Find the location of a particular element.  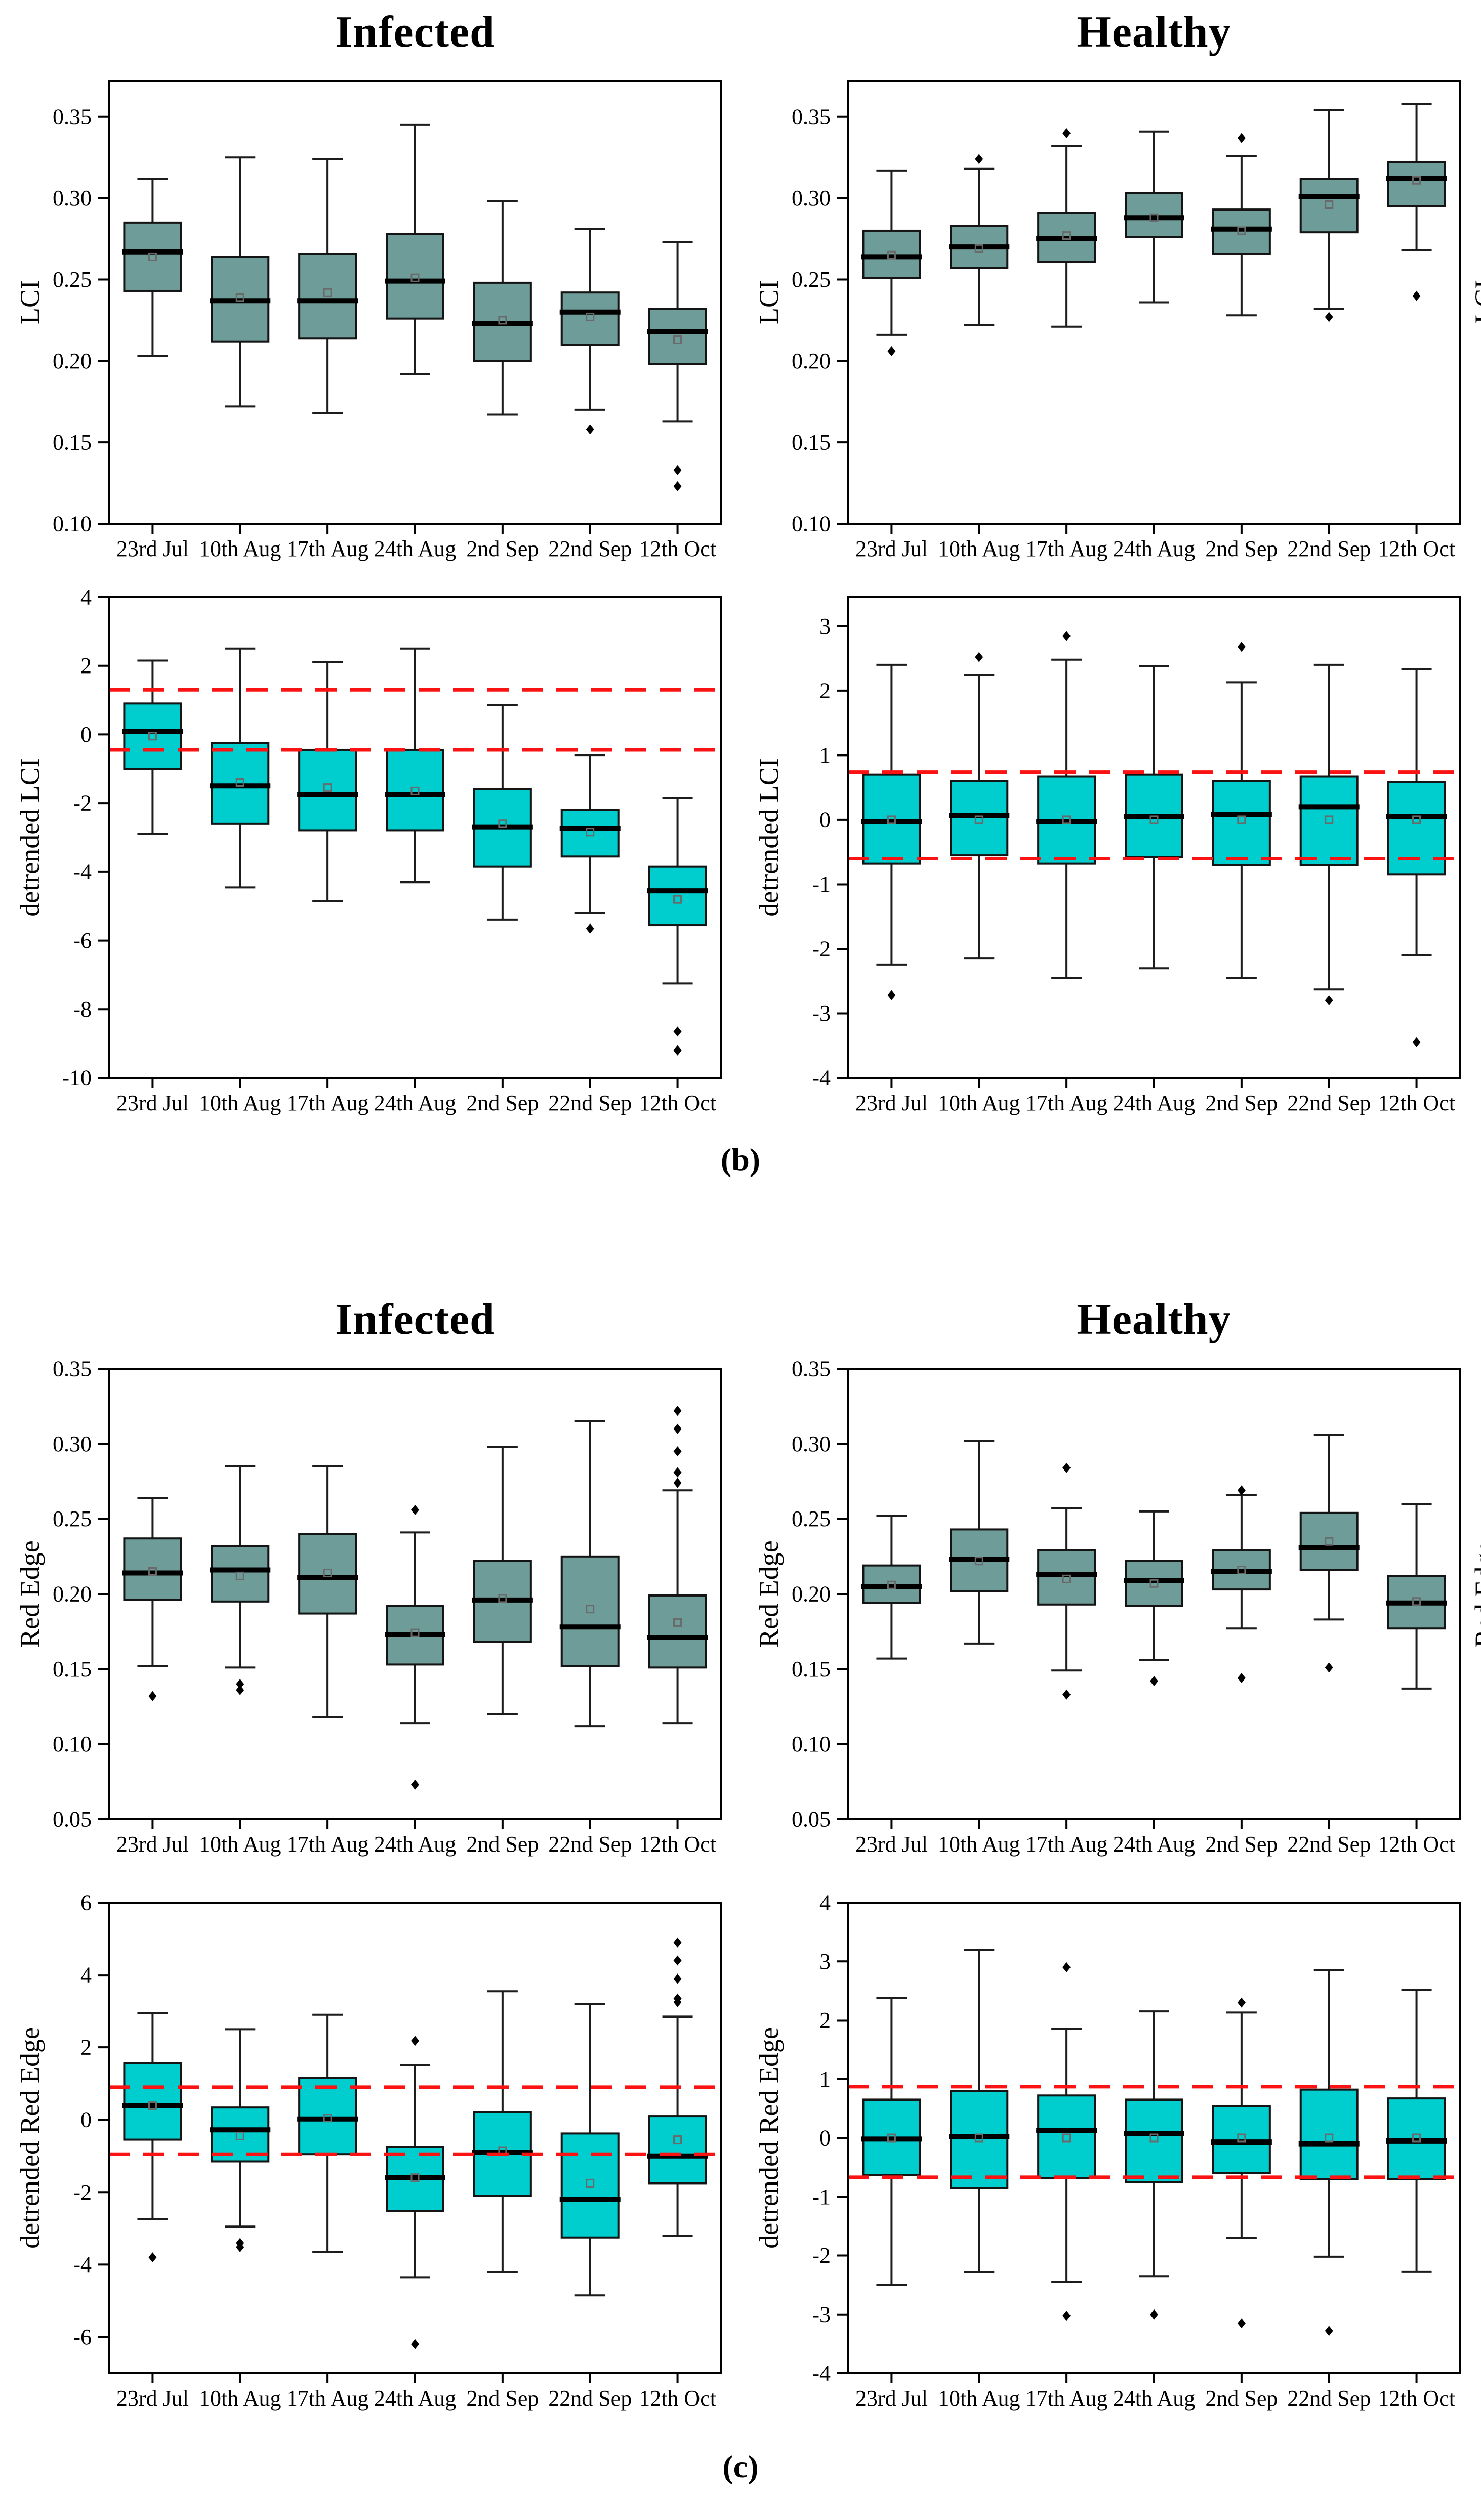

y-tick-label: 4 is located at coordinates (825, 1905).